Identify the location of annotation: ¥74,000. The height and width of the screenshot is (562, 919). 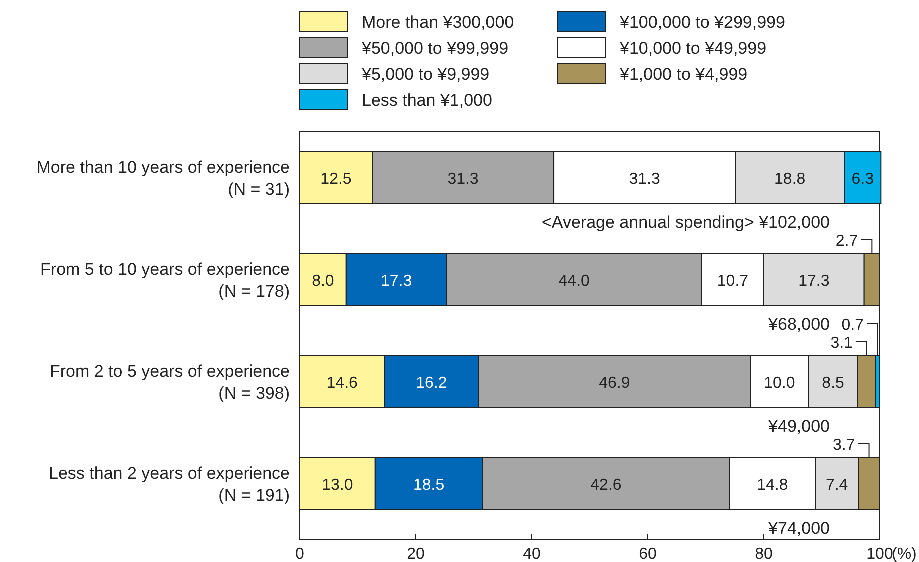
(799, 528).